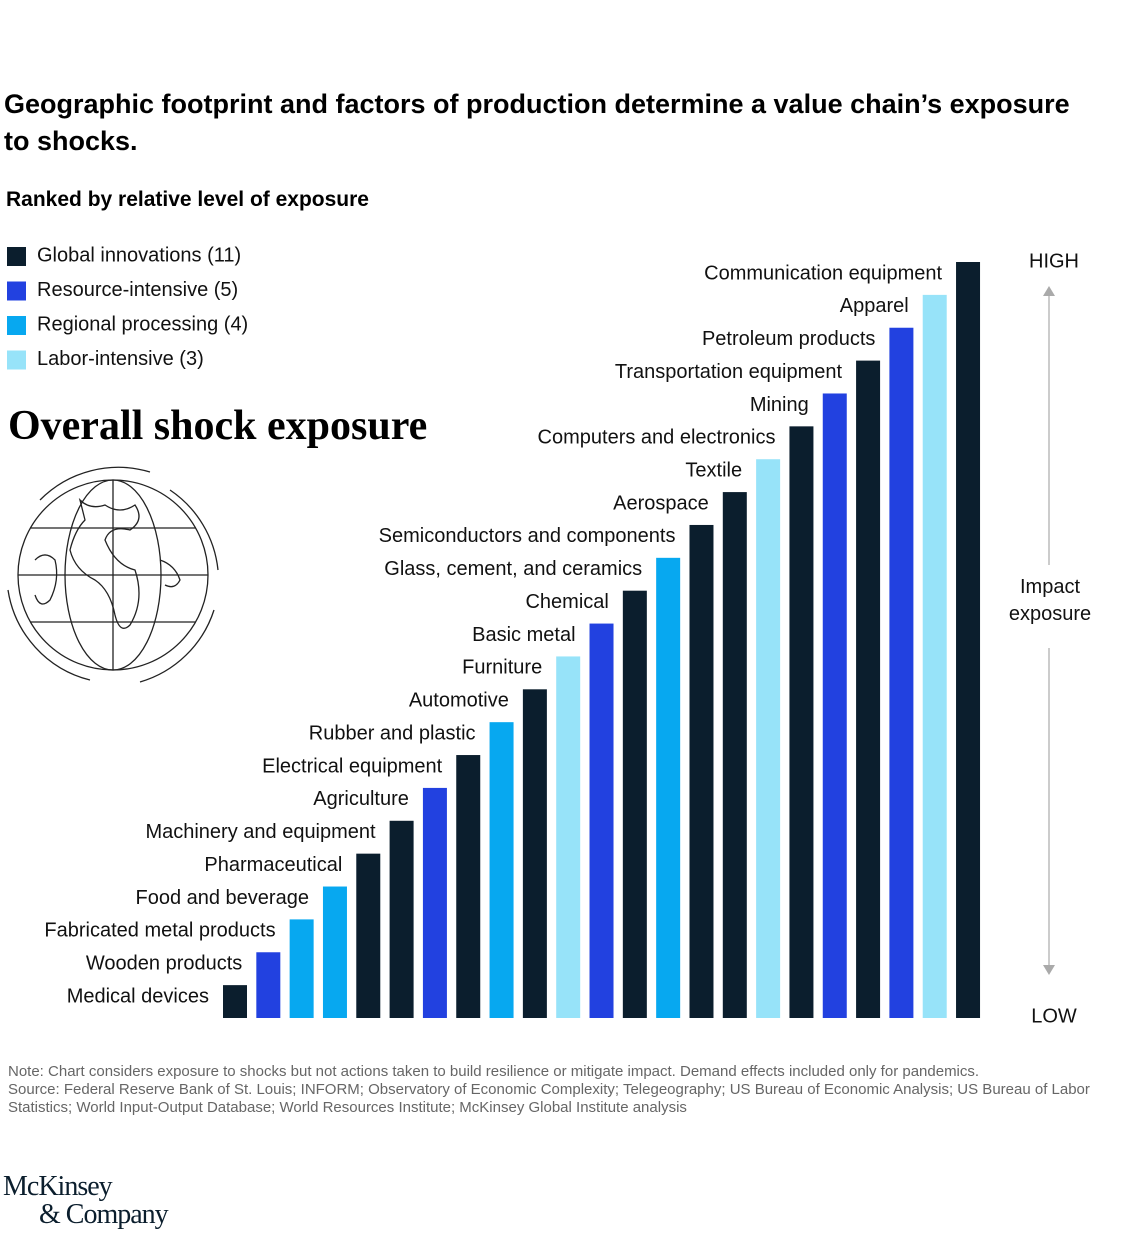  I want to click on category-label: Fabricated metal products, so click(159, 931).